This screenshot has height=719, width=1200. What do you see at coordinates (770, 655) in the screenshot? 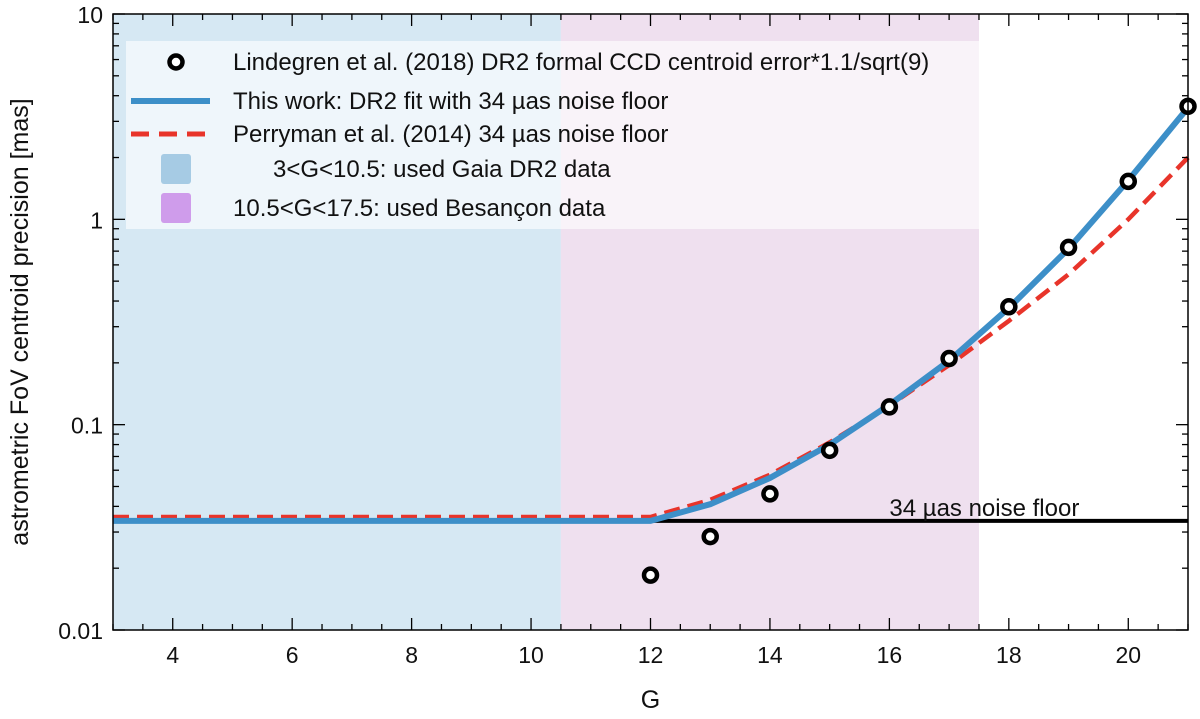
I see `x-tick-label: 14` at bounding box center [770, 655].